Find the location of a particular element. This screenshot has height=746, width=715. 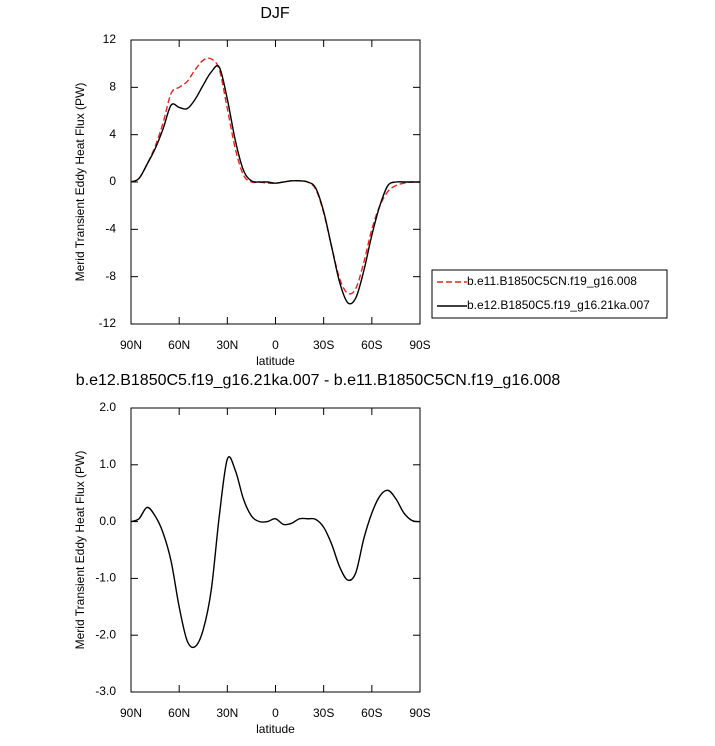

y-tick-label: -4 is located at coordinates (110, 229).